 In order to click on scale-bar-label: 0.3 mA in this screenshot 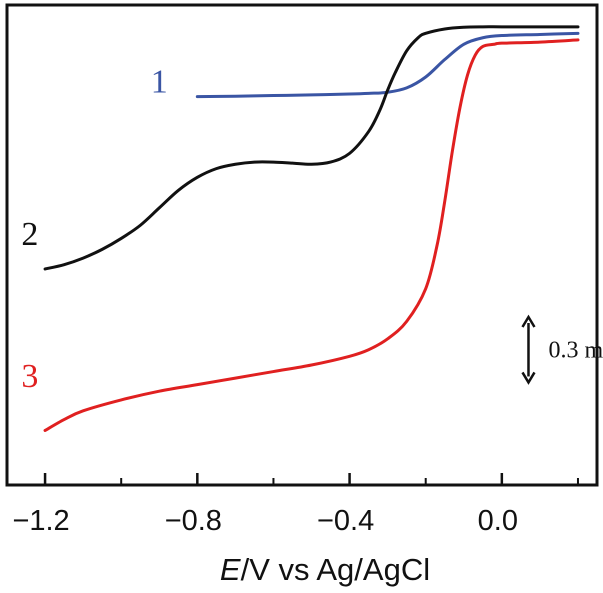, I will do `click(575, 351)`.